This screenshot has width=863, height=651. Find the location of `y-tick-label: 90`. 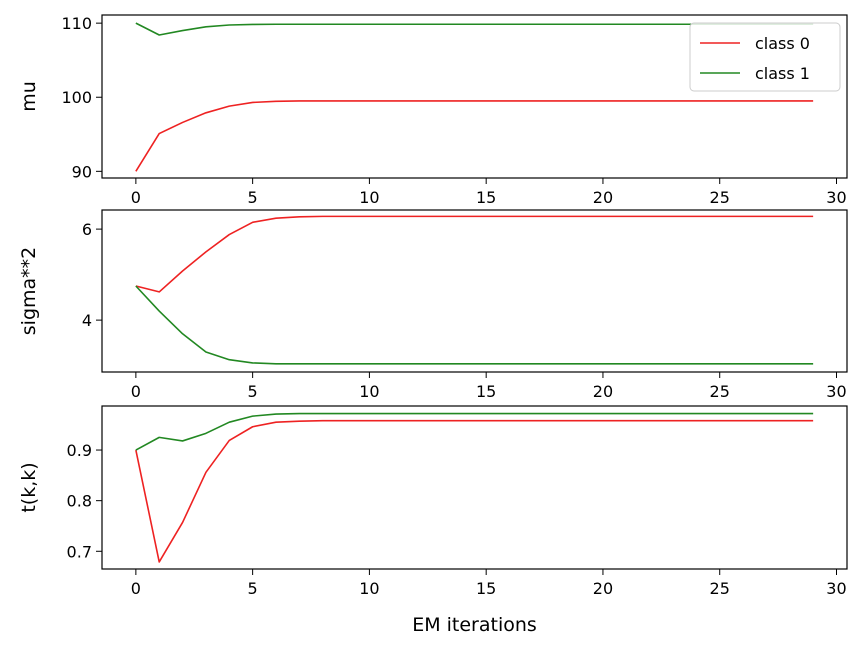

y-tick-label: 90 is located at coordinates (82, 171).